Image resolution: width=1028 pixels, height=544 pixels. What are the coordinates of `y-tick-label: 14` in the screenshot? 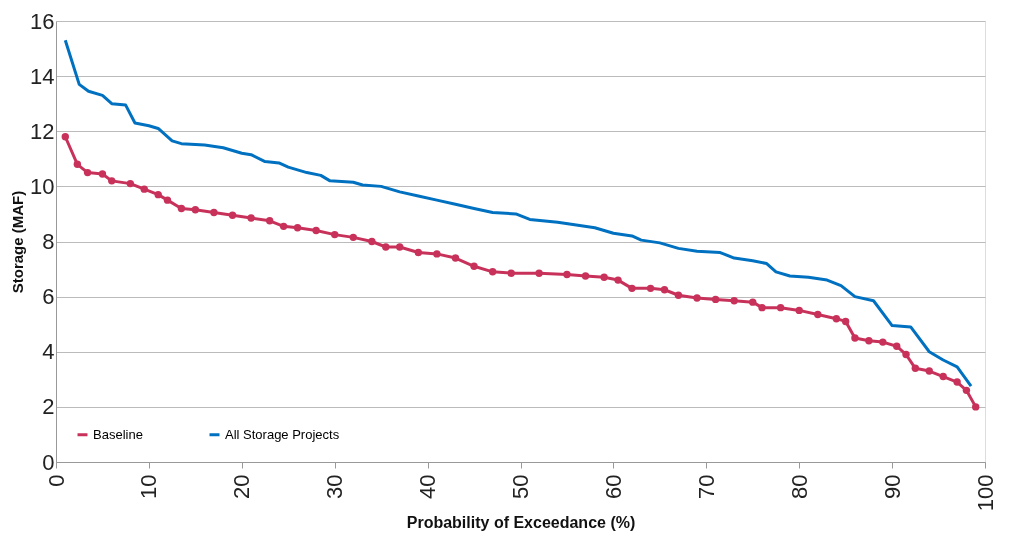 It's located at (42, 76).